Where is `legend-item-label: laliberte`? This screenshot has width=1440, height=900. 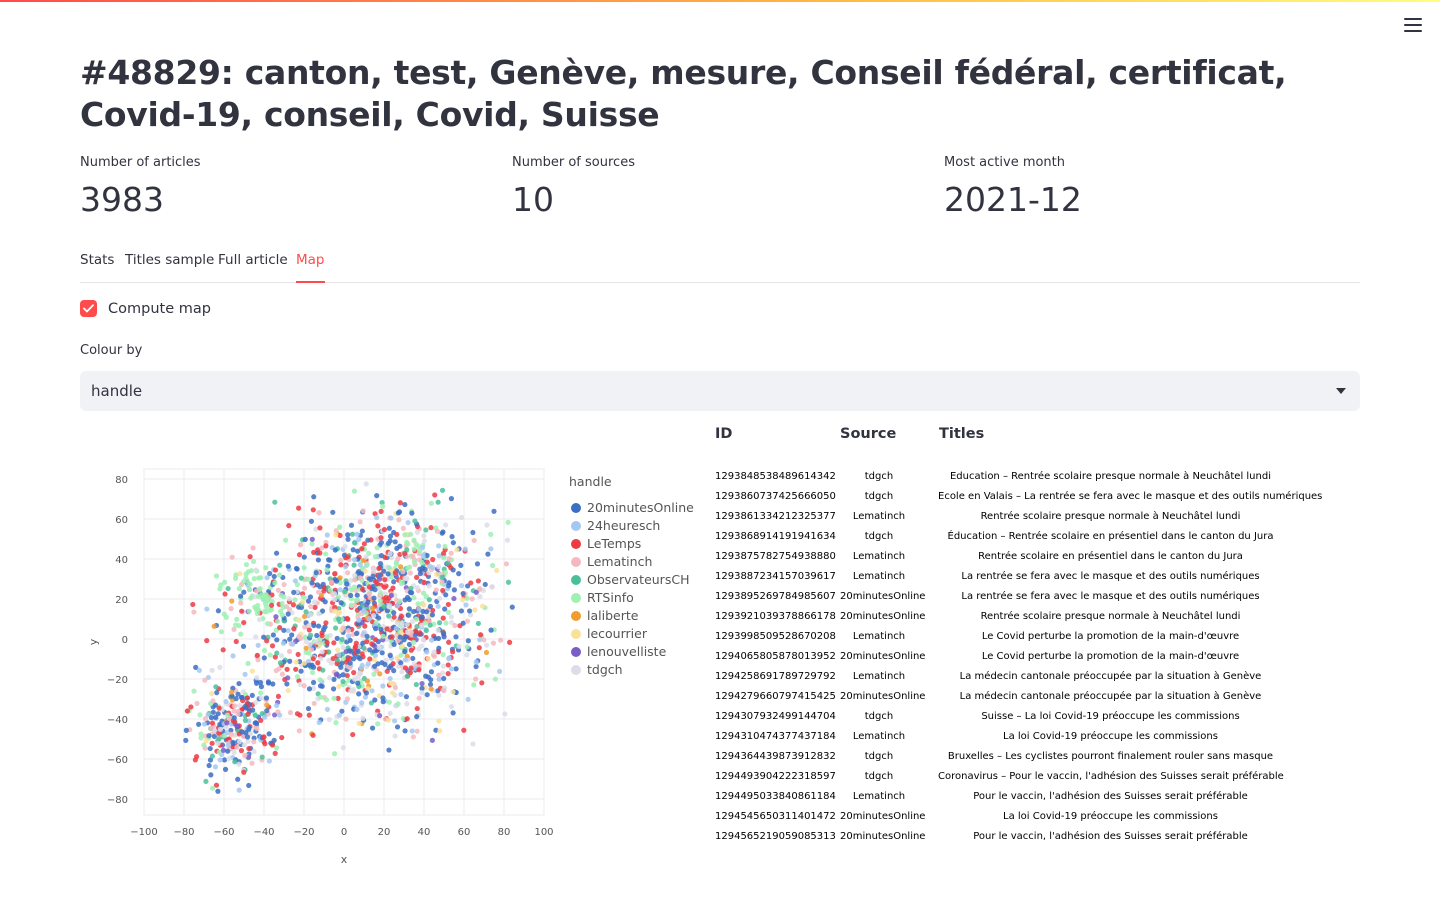
legend-item-label: laliberte is located at coordinates (613, 615).